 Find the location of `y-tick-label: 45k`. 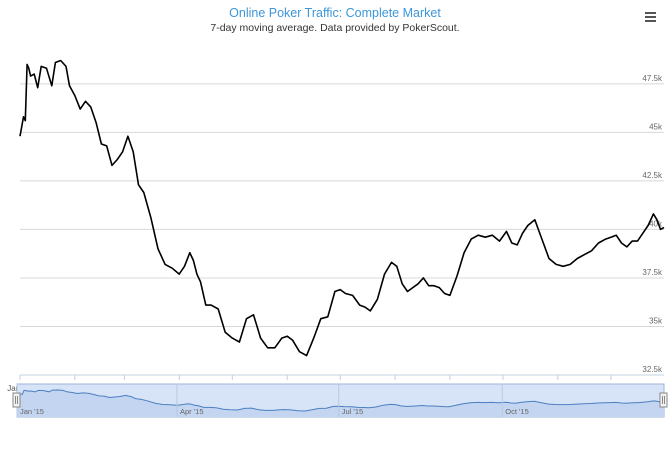

y-tick-label: 45k is located at coordinates (656, 126).